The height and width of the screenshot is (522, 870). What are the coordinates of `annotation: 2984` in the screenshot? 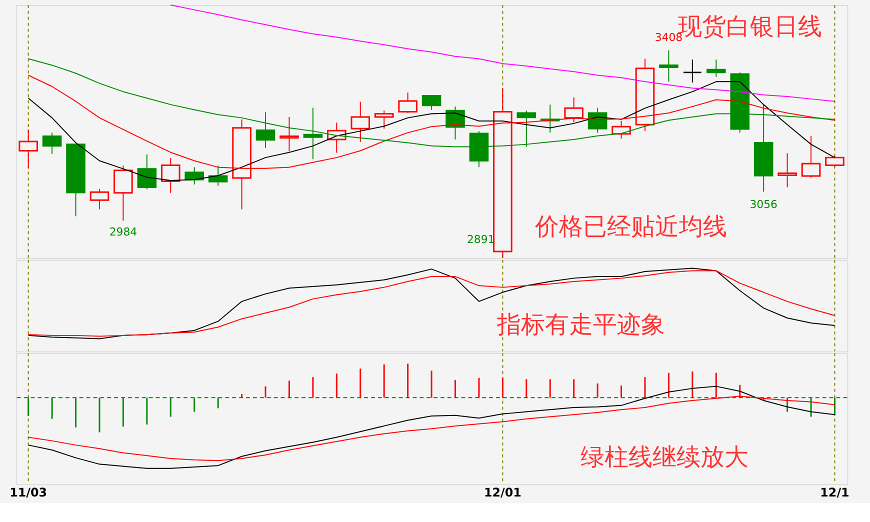 It's located at (123, 232).